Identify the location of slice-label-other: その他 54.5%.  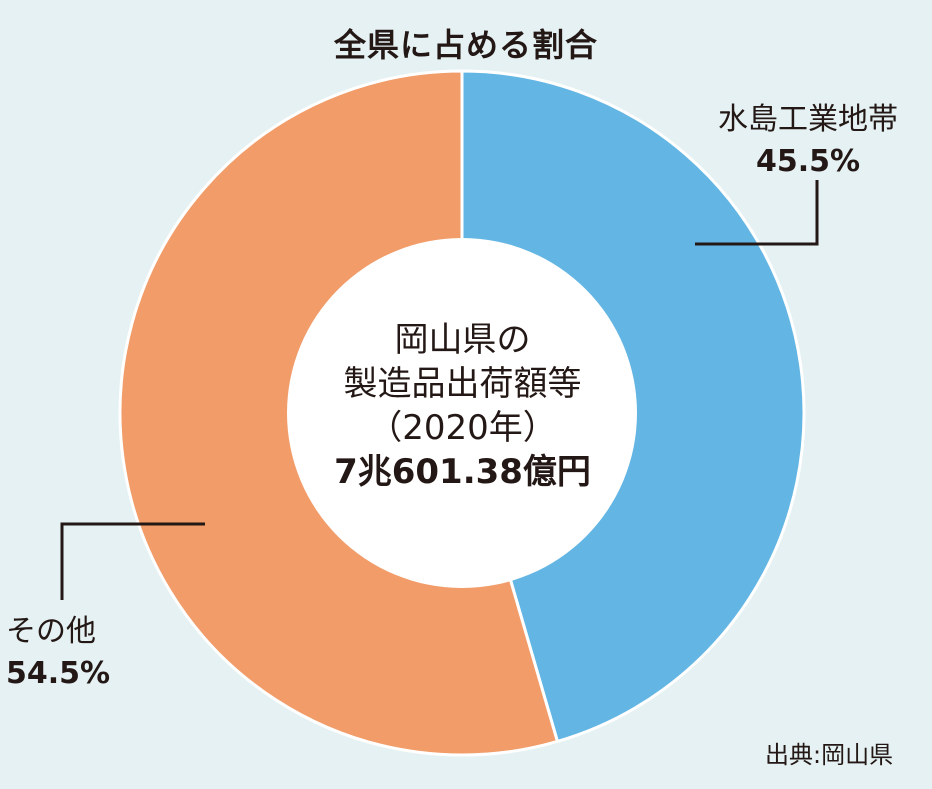
(58, 653).